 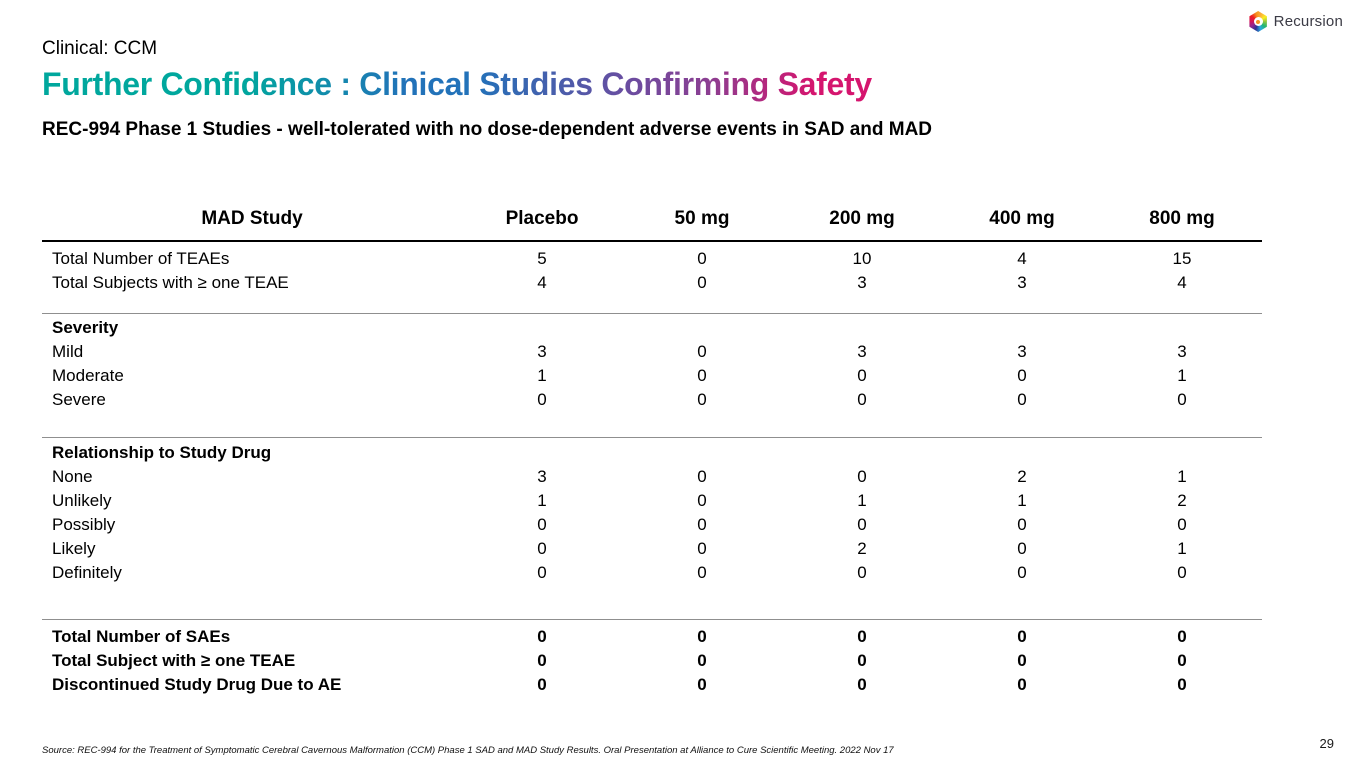 What do you see at coordinates (652, 283) in the screenshot?
I see `table-row: Total Subjects with ≥ one TEAE 4 0 3 3 4` at bounding box center [652, 283].